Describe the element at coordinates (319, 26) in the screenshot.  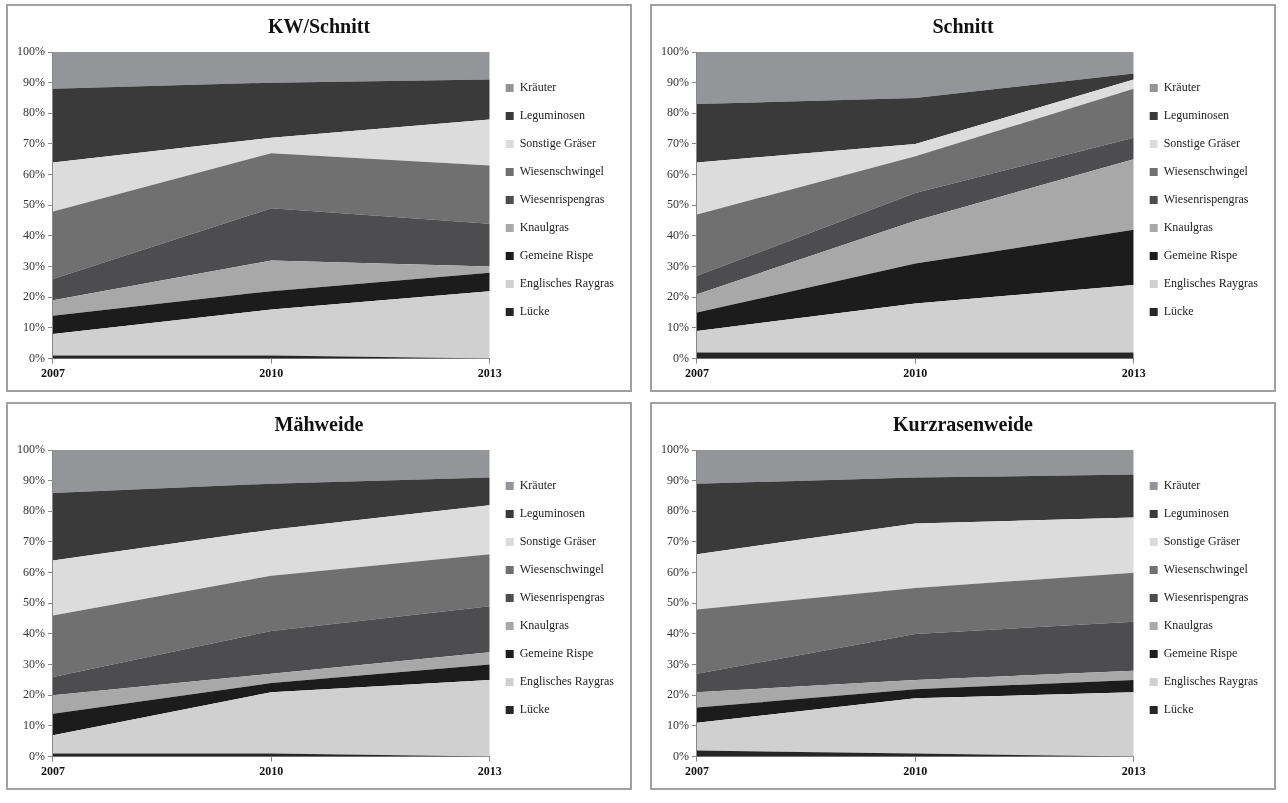
I see `chart-title: KW/Schnitt` at that location.